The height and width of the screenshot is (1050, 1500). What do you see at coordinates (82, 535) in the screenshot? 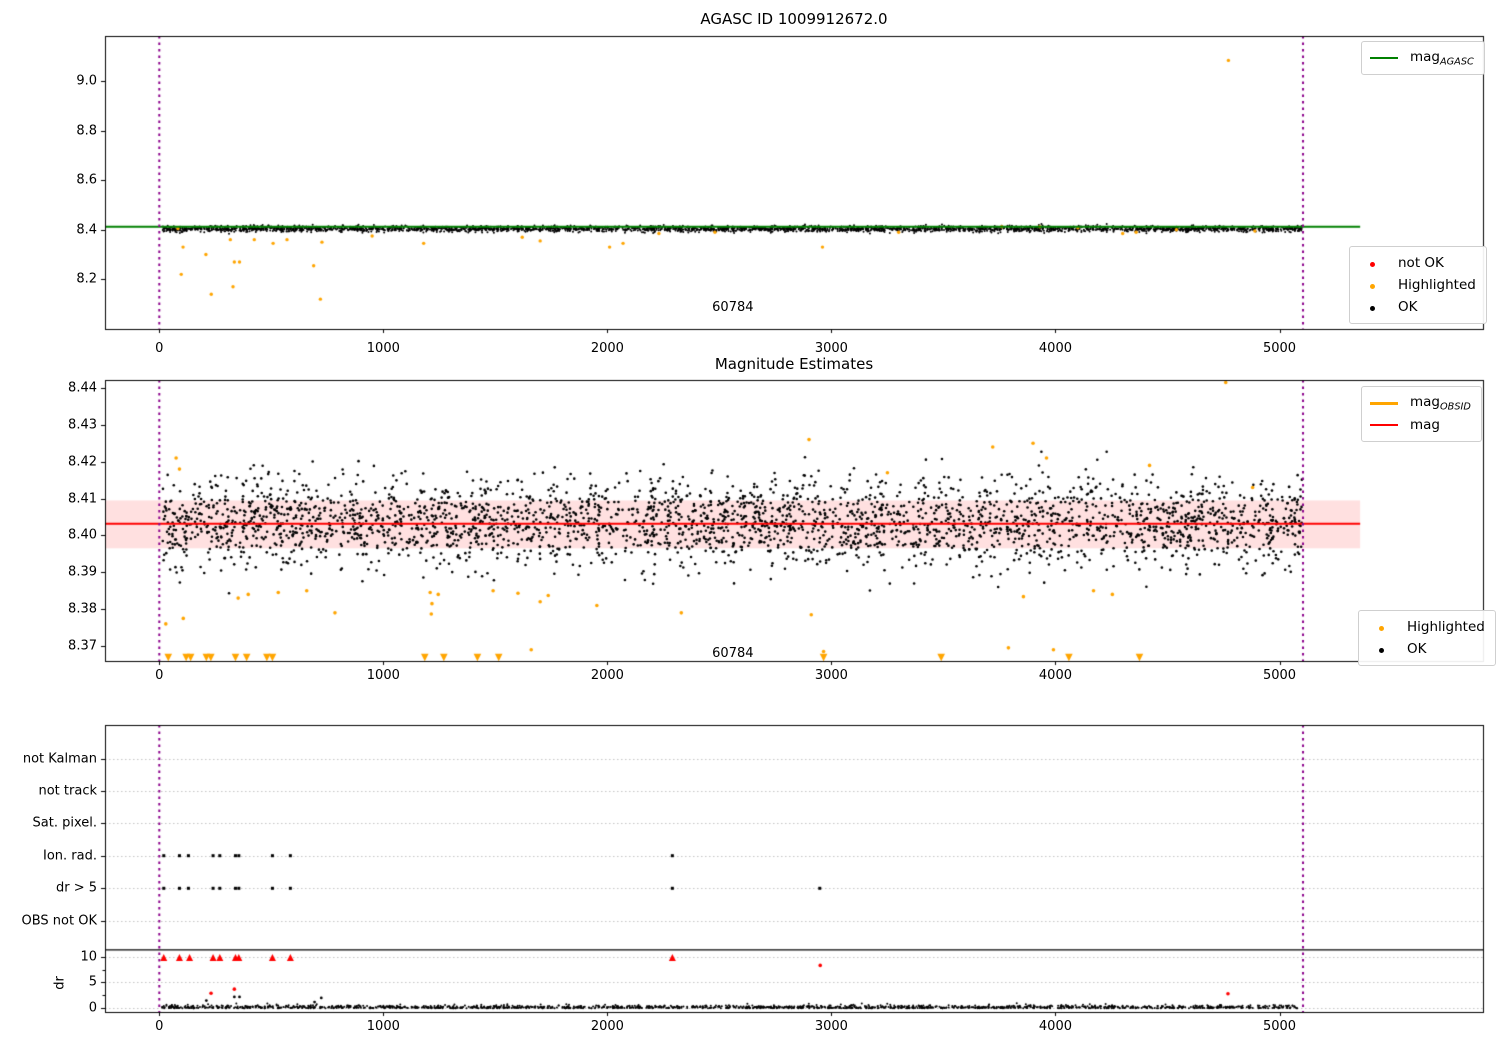
I see `y-tick-label: 8.40` at bounding box center [82, 535].